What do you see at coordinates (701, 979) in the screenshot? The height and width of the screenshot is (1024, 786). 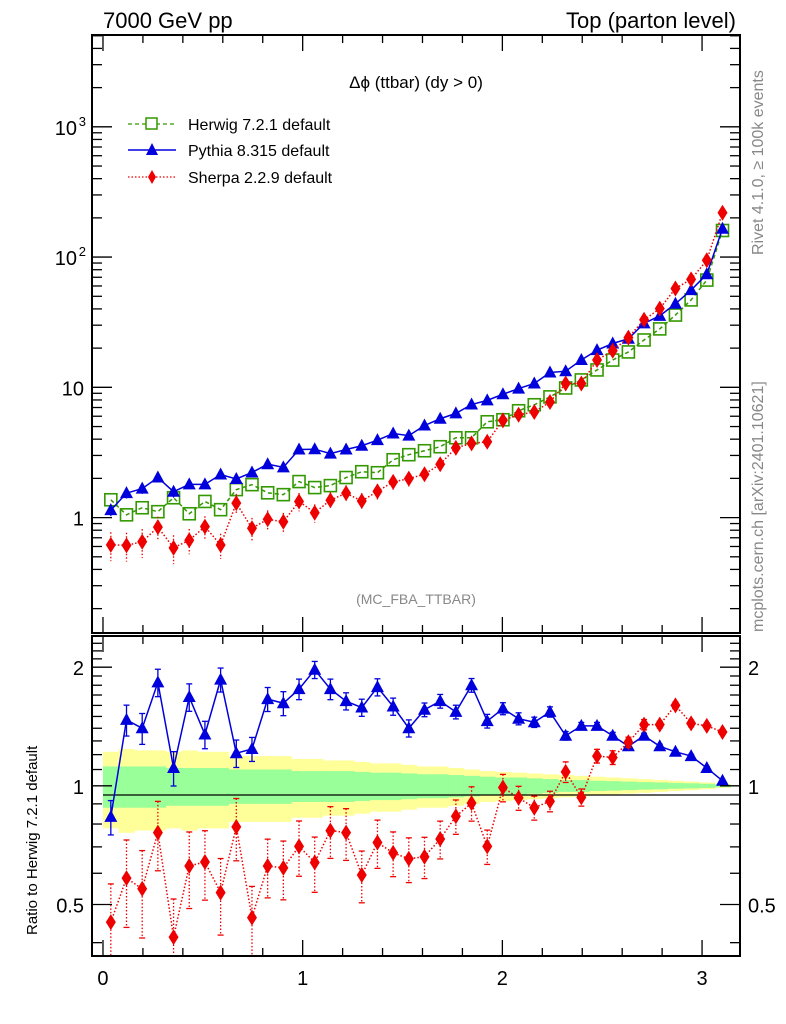 I see `x-tick-label: 3` at bounding box center [701, 979].